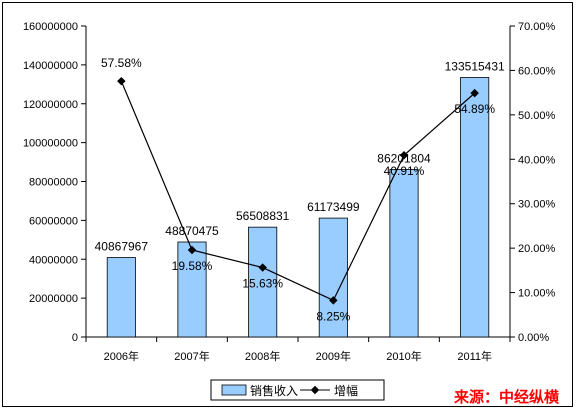  What do you see at coordinates (537, 116) in the screenshot?
I see `right-tick-label: 50.00%` at bounding box center [537, 116].